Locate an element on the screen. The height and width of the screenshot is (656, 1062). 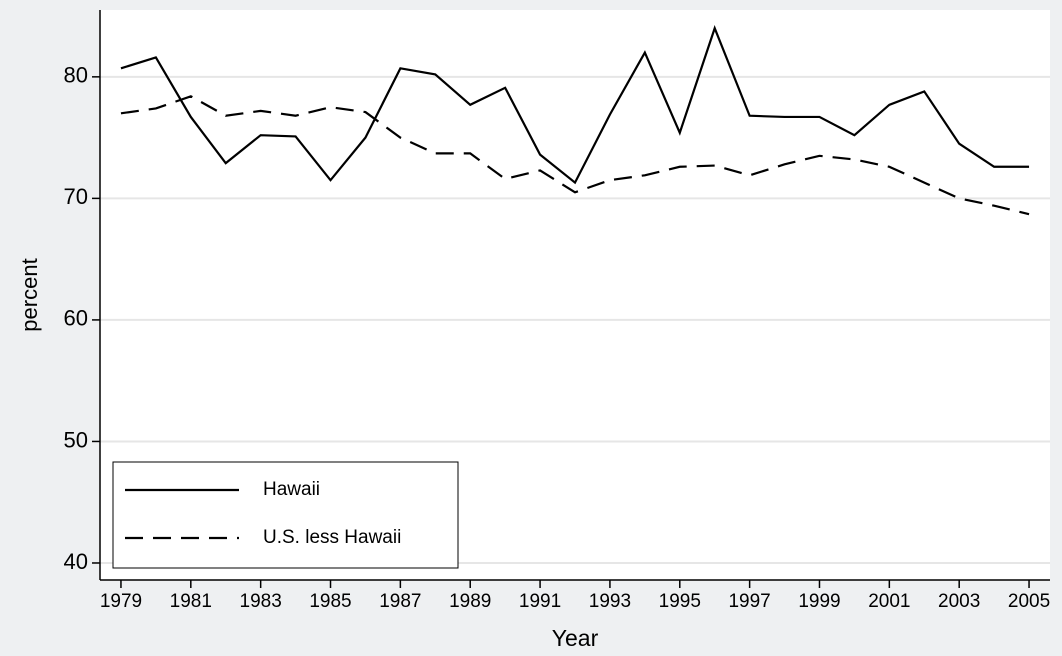
x-tick-label: 2003 is located at coordinates (959, 601).